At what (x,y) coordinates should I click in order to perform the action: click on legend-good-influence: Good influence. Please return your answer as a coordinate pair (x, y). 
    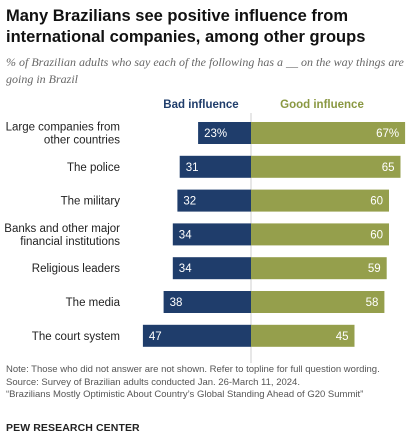
    Looking at the image, I should click on (322, 105).